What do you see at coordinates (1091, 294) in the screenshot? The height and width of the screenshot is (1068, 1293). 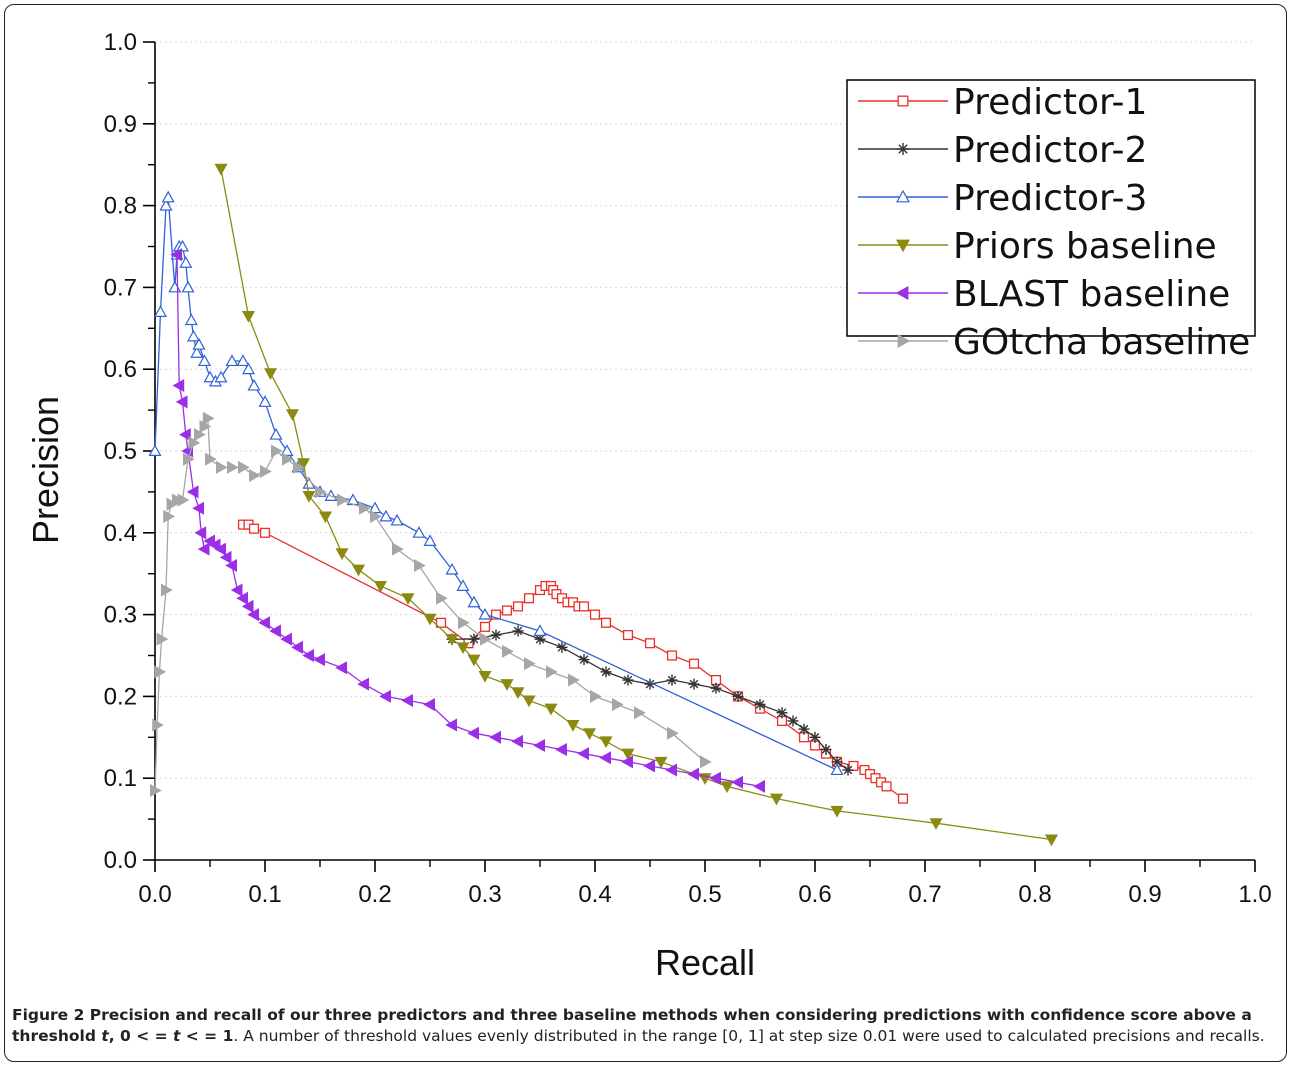 I see `legend-label: BLAST baseline` at bounding box center [1091, 294].